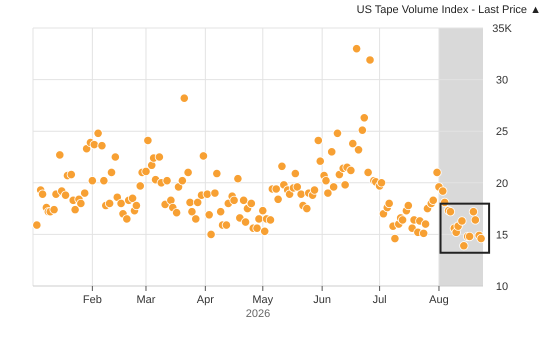 This screenshot has width=546, height=348. Describe the element at coordinates (502, 235) in the screenshot. I see `y-tick-label: 15` at that location.